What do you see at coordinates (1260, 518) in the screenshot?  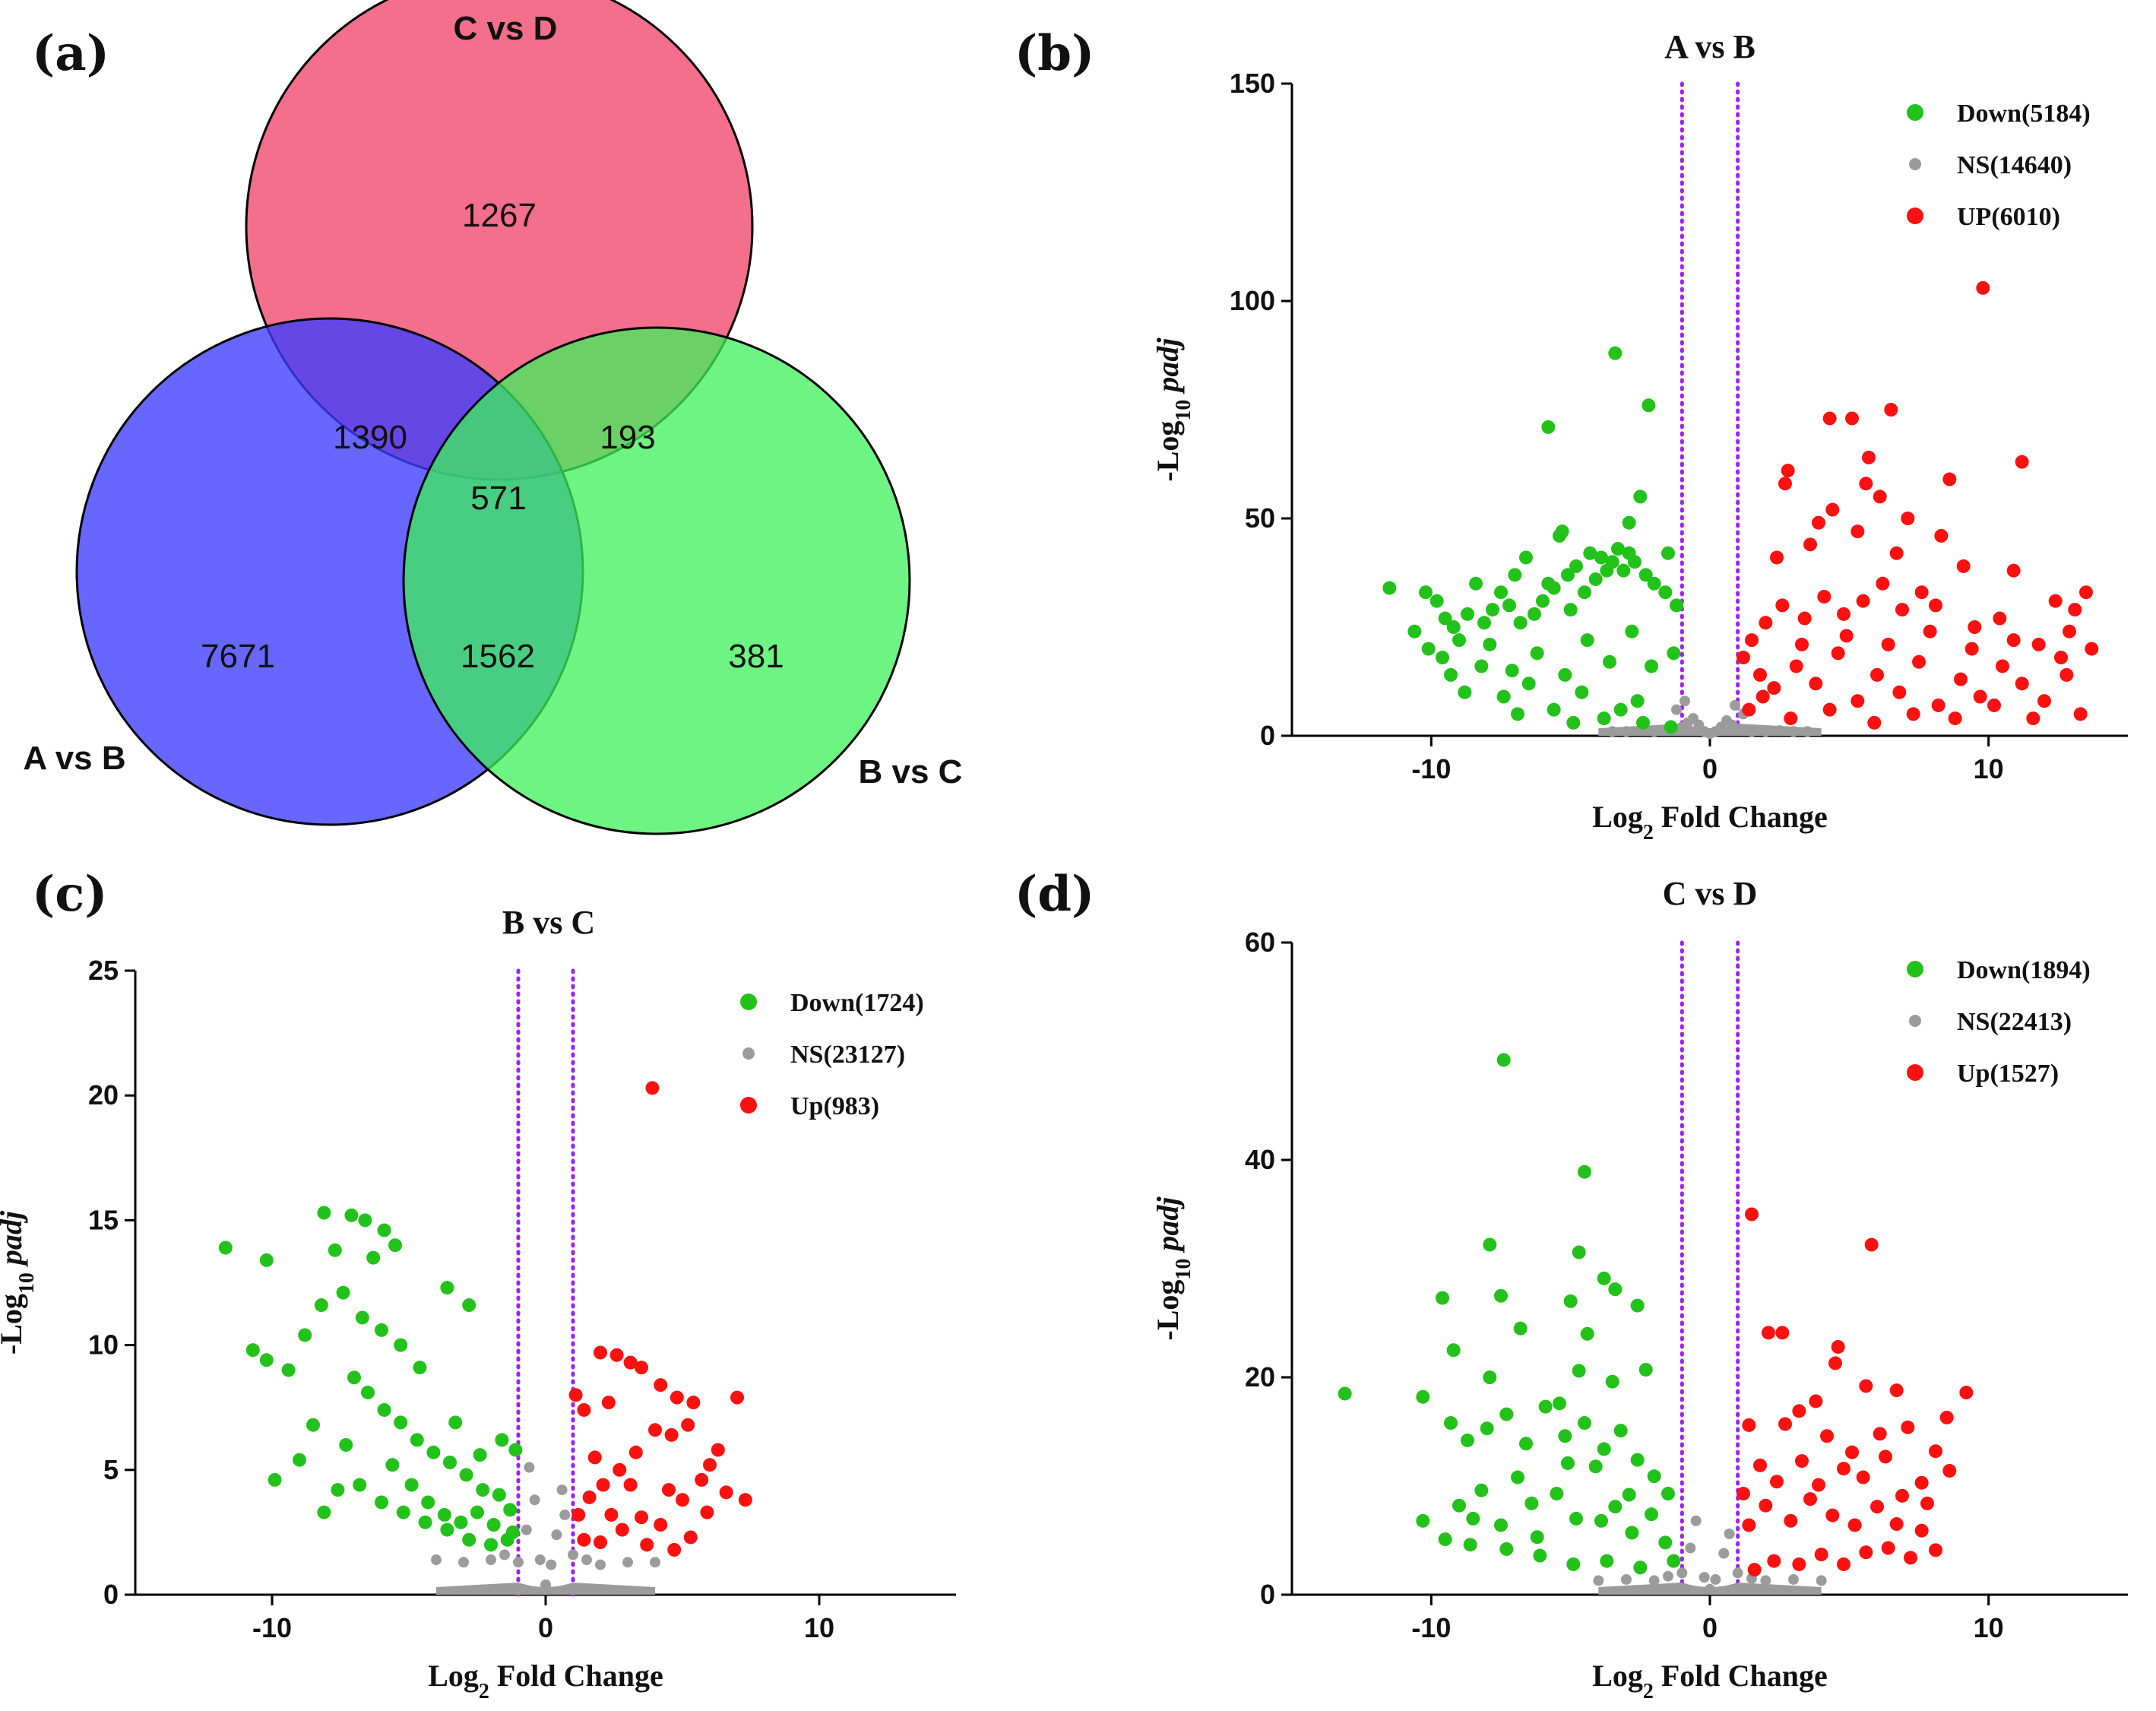 I see `y-tick-label: 50` at bounding box center [1260, 518].